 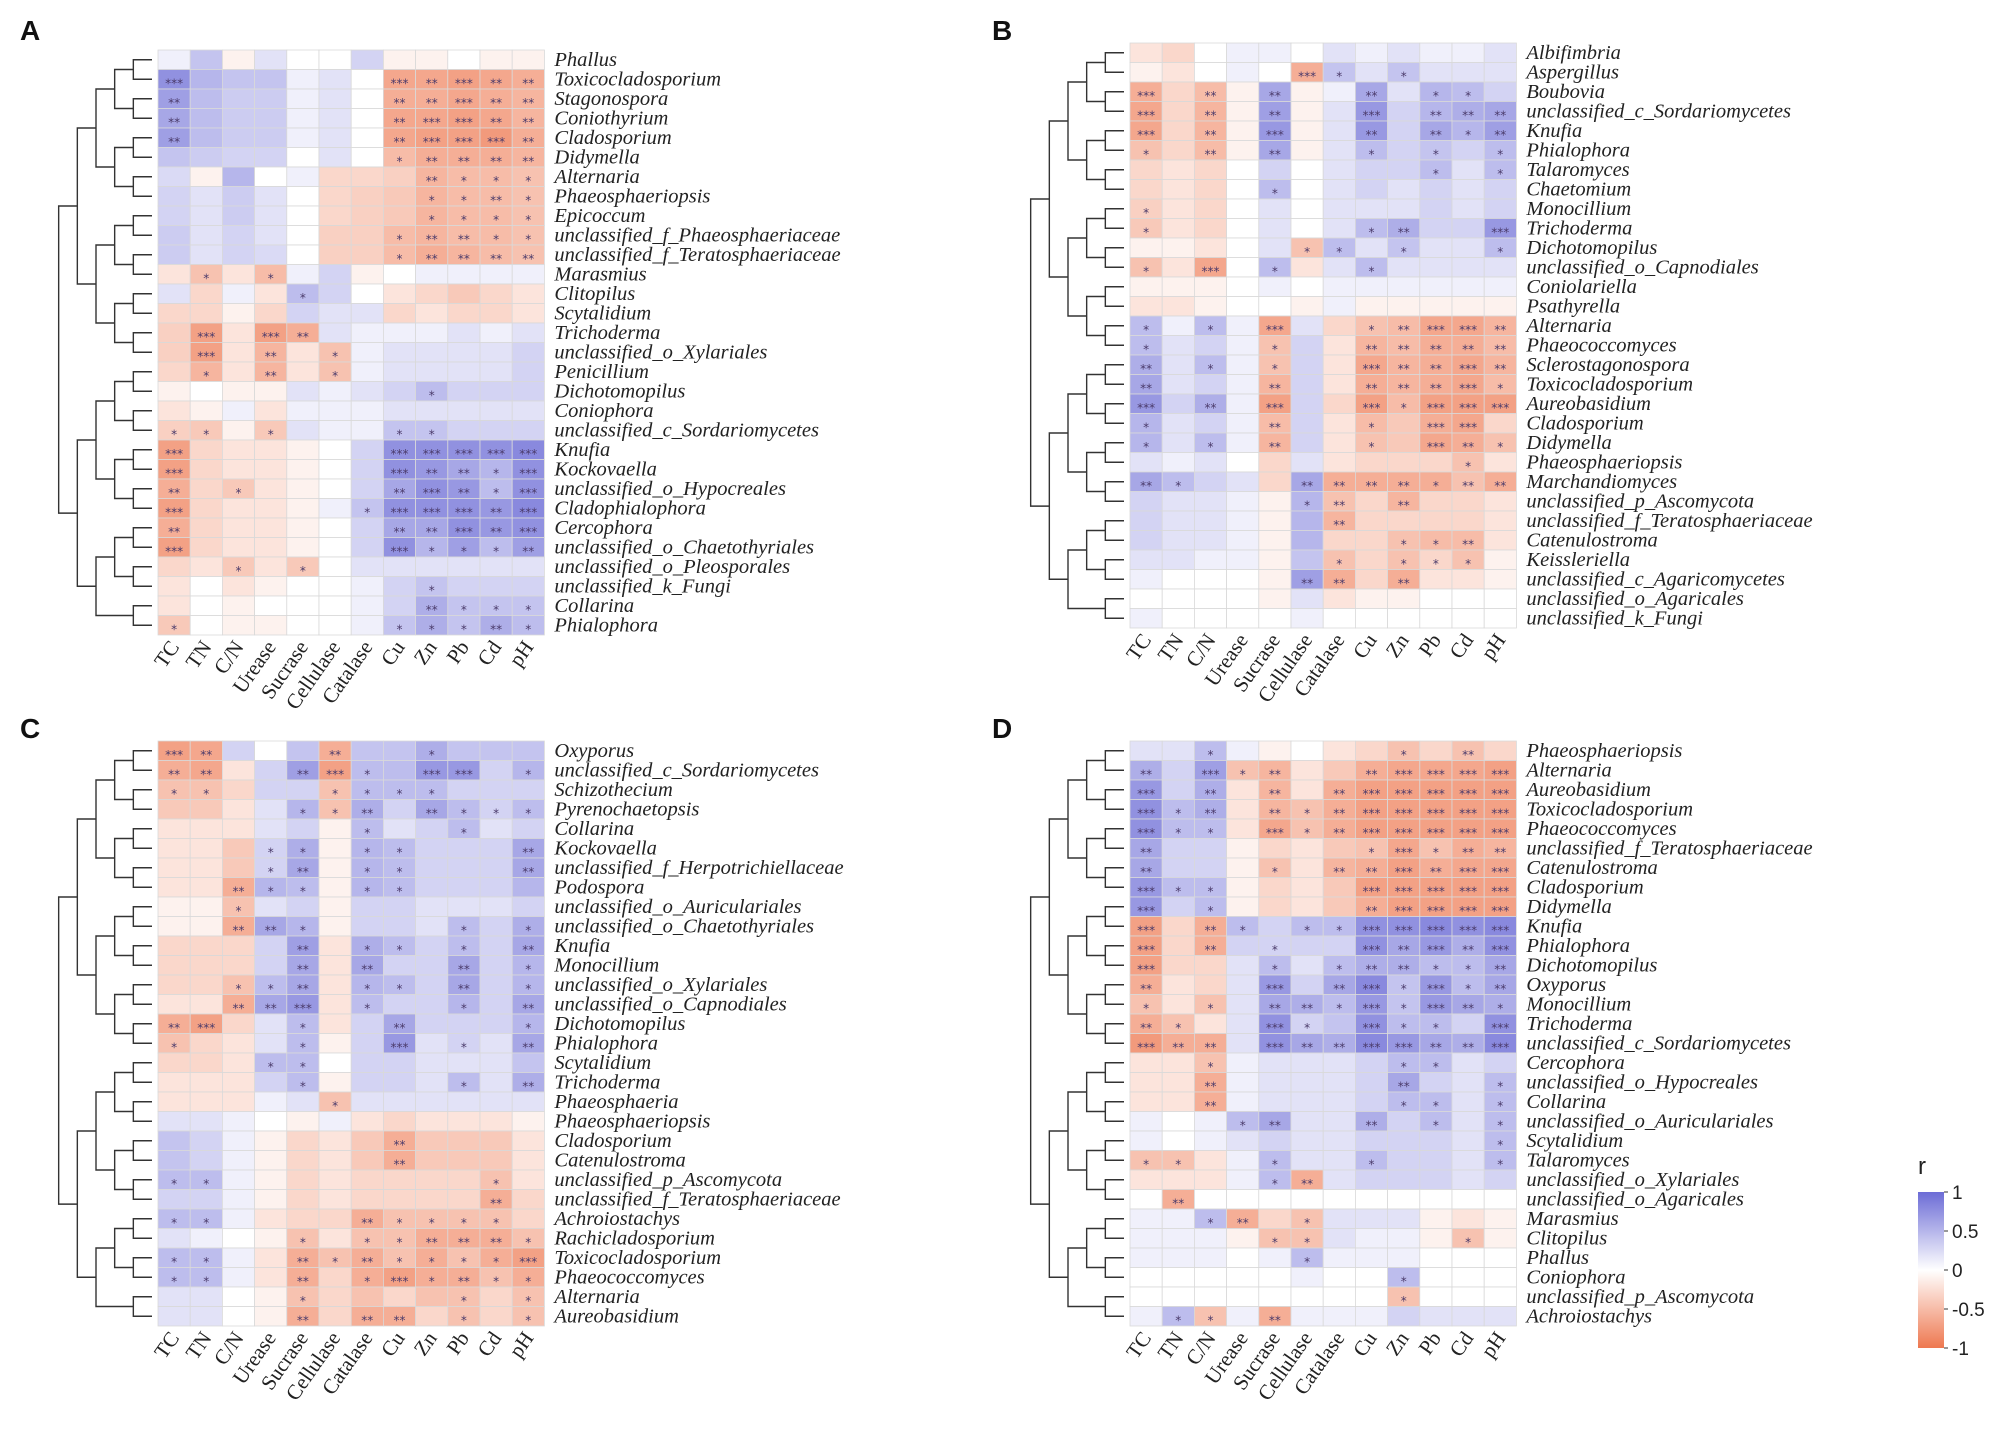 I want to click on row-label: Cercophora, so click(x=603, y=528).